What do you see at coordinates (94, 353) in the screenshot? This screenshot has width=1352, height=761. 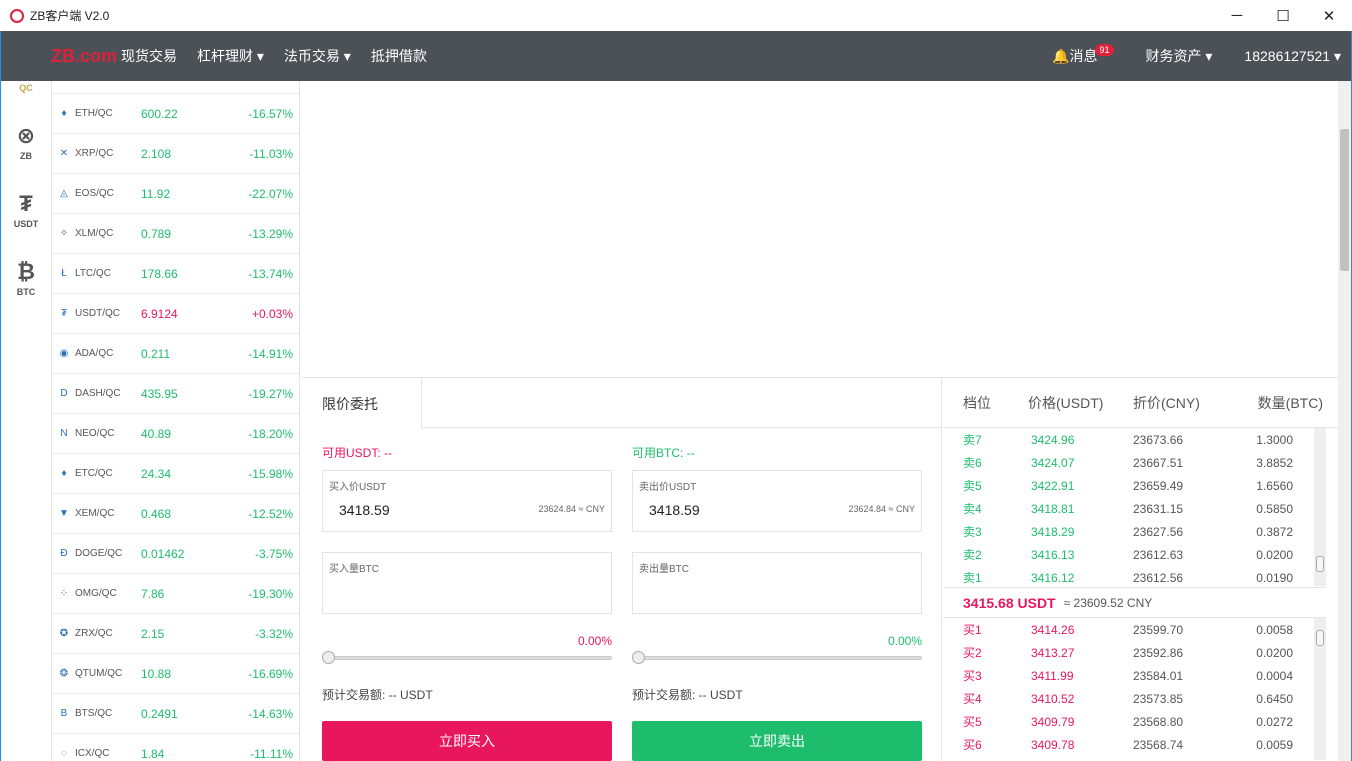 I see `pair: ADA/QC` at bounding box center [94, 353].